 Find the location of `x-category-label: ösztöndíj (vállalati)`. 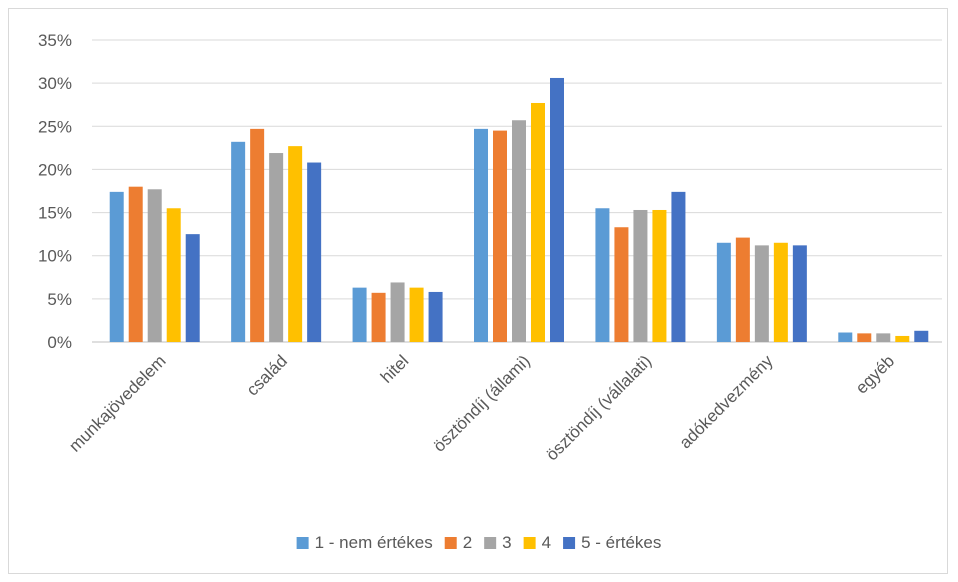

x-category-label: ösztöndíj (vállalati) is located at coordinates (598, 407).